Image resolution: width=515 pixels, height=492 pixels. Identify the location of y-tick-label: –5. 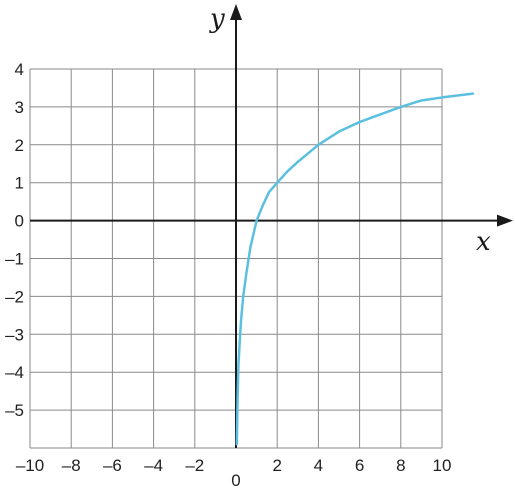
(14, 410).